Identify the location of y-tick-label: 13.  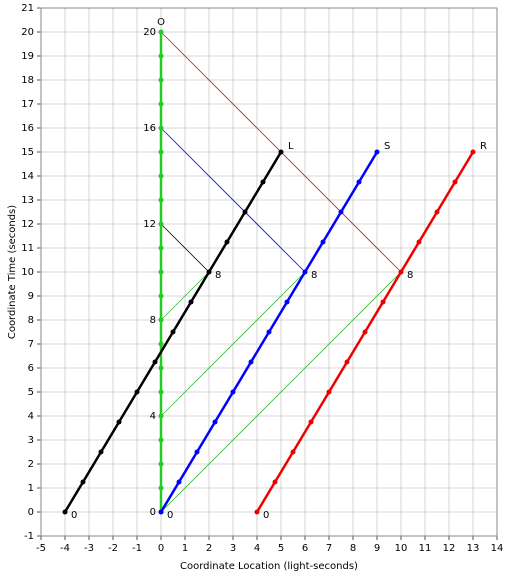
(27, 200).